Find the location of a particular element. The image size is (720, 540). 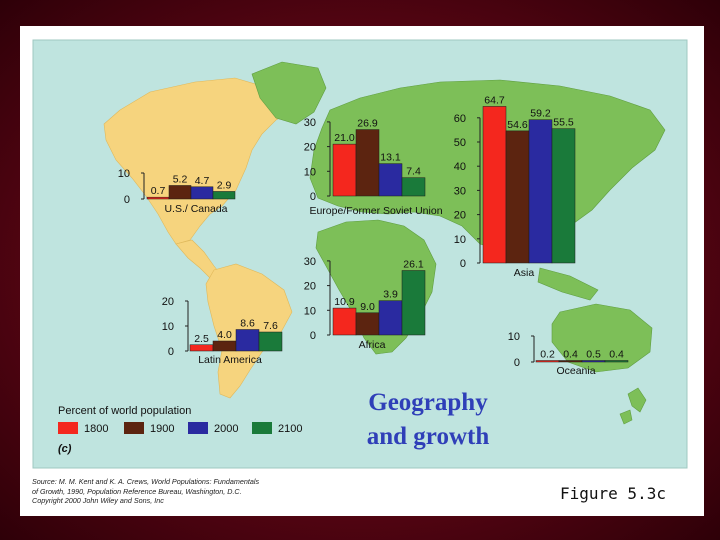

bar-value-label: 9.0 is located at coordinates (367, 307).